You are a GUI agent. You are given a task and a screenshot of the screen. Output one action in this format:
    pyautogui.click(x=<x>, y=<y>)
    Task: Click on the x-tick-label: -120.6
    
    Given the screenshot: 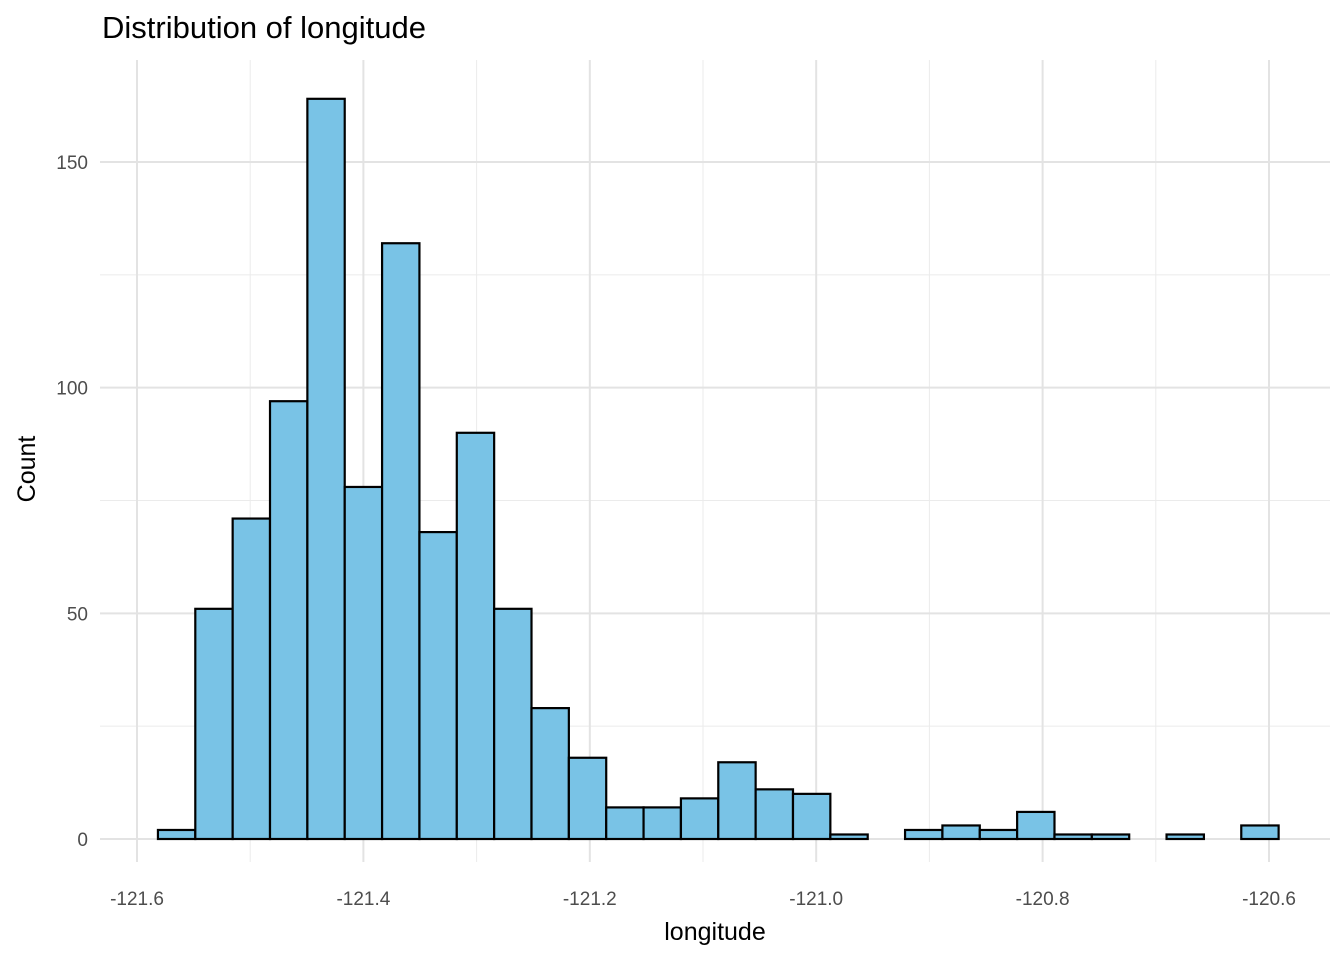 What is the action you would take?
    pyautogui.click(x=1269, y=899)
    